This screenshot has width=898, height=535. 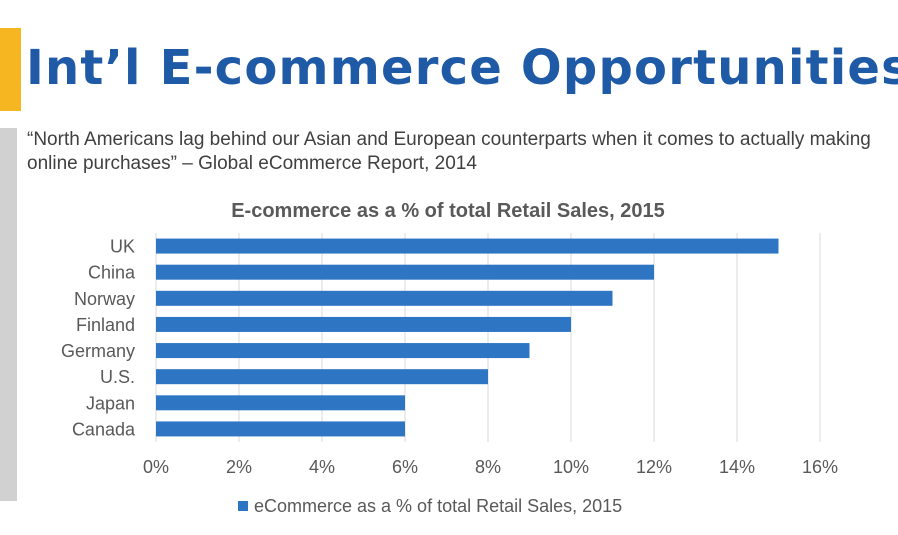 What do you see at coordinates (405, 272) in the screenshot?
I see `bar-china` at bounding box center [405, 272].